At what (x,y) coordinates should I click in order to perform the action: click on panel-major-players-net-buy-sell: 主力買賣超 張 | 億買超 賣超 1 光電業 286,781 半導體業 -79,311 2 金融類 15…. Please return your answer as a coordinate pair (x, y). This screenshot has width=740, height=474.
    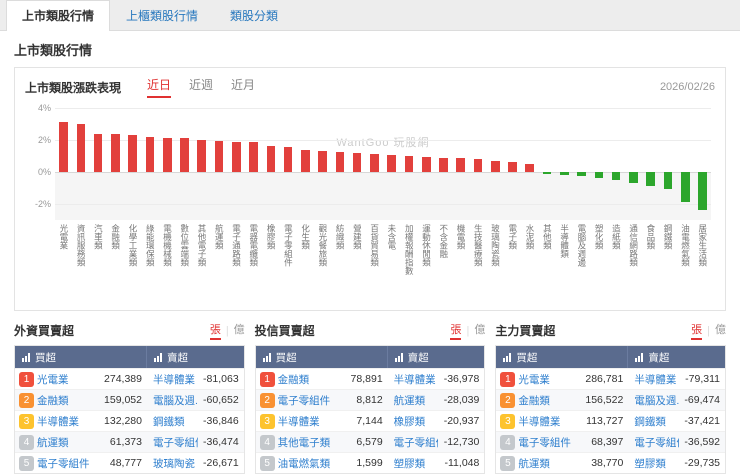
    Looking at the image, I should click on (611, 397).